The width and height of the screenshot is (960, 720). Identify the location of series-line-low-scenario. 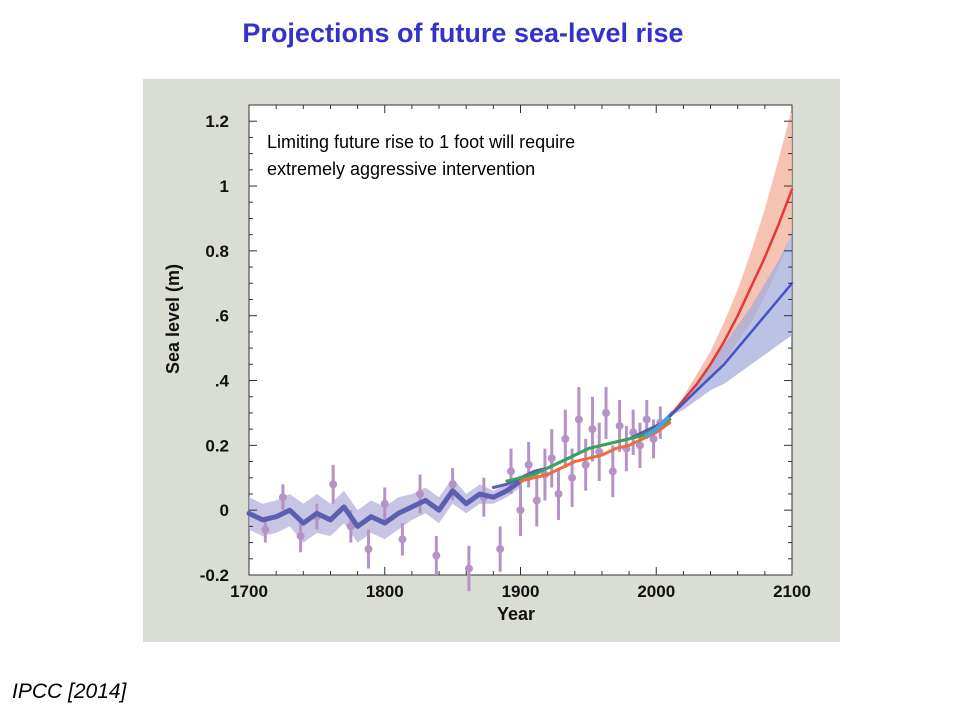
(731, 350).